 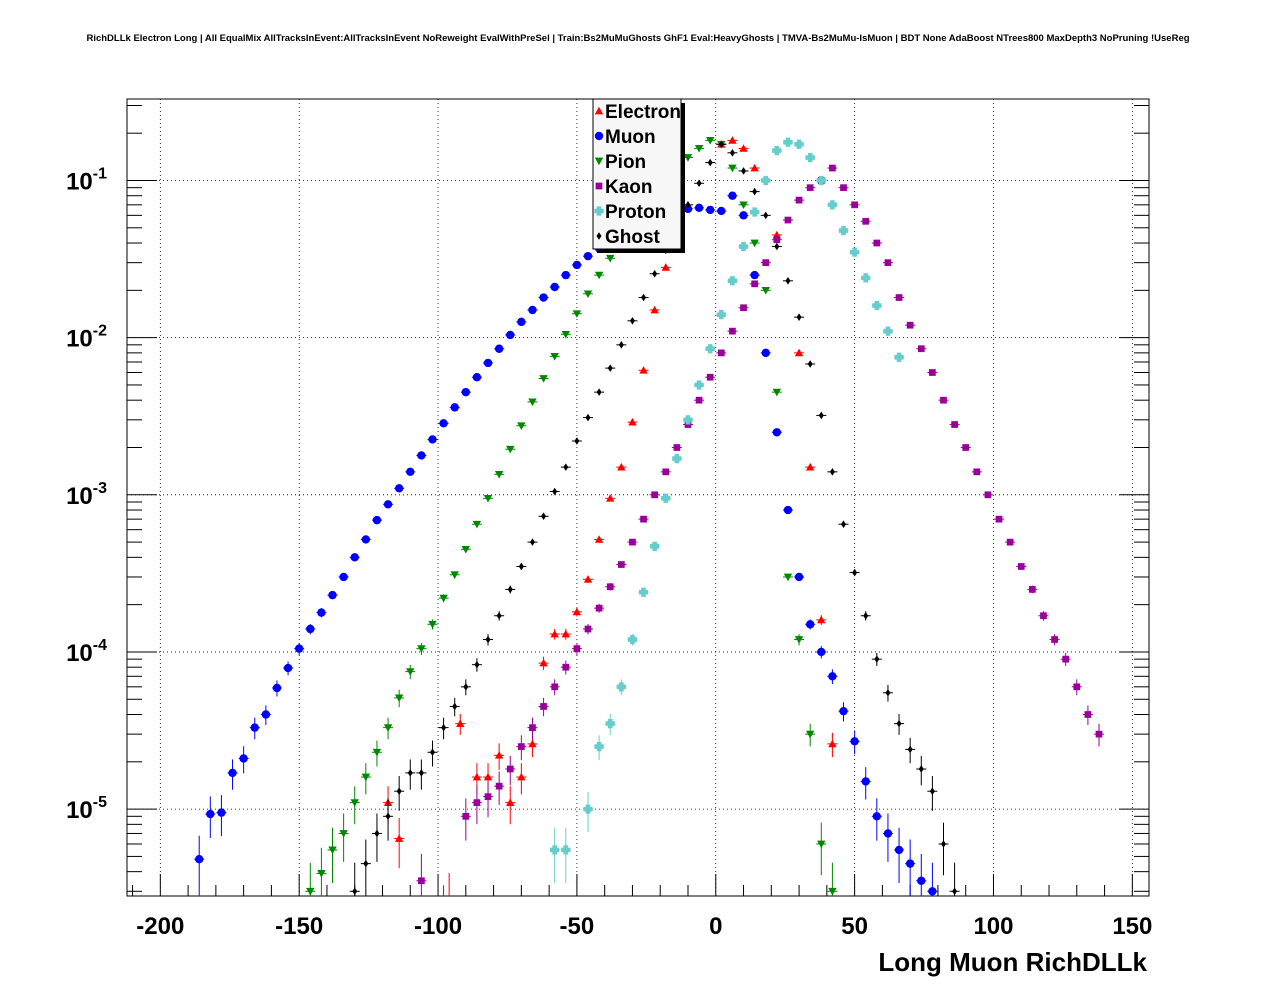 I want to click on legend-marker-kaon, so click(x=599, y=186).